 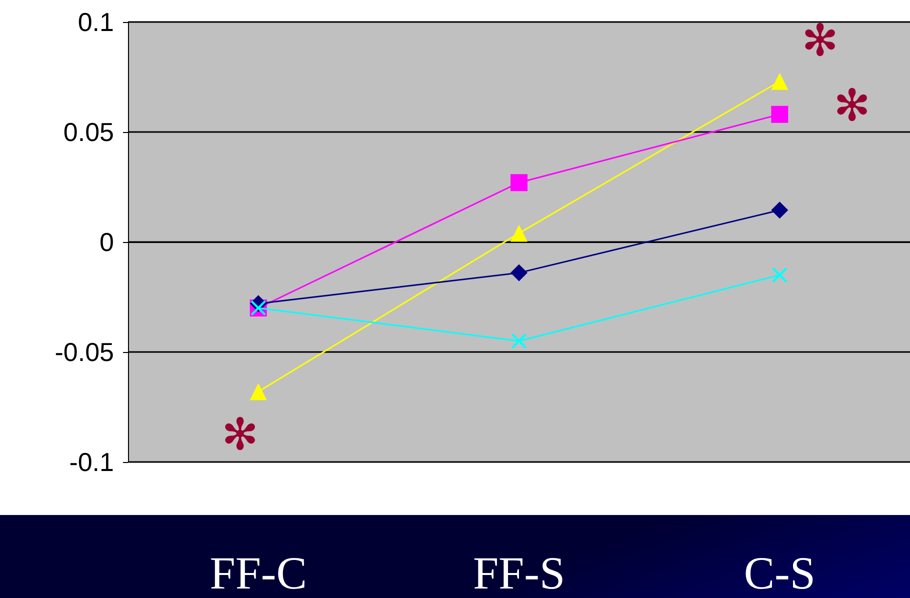 I want to click on y-tick-label: -0.05, so click(x=84, y=352).